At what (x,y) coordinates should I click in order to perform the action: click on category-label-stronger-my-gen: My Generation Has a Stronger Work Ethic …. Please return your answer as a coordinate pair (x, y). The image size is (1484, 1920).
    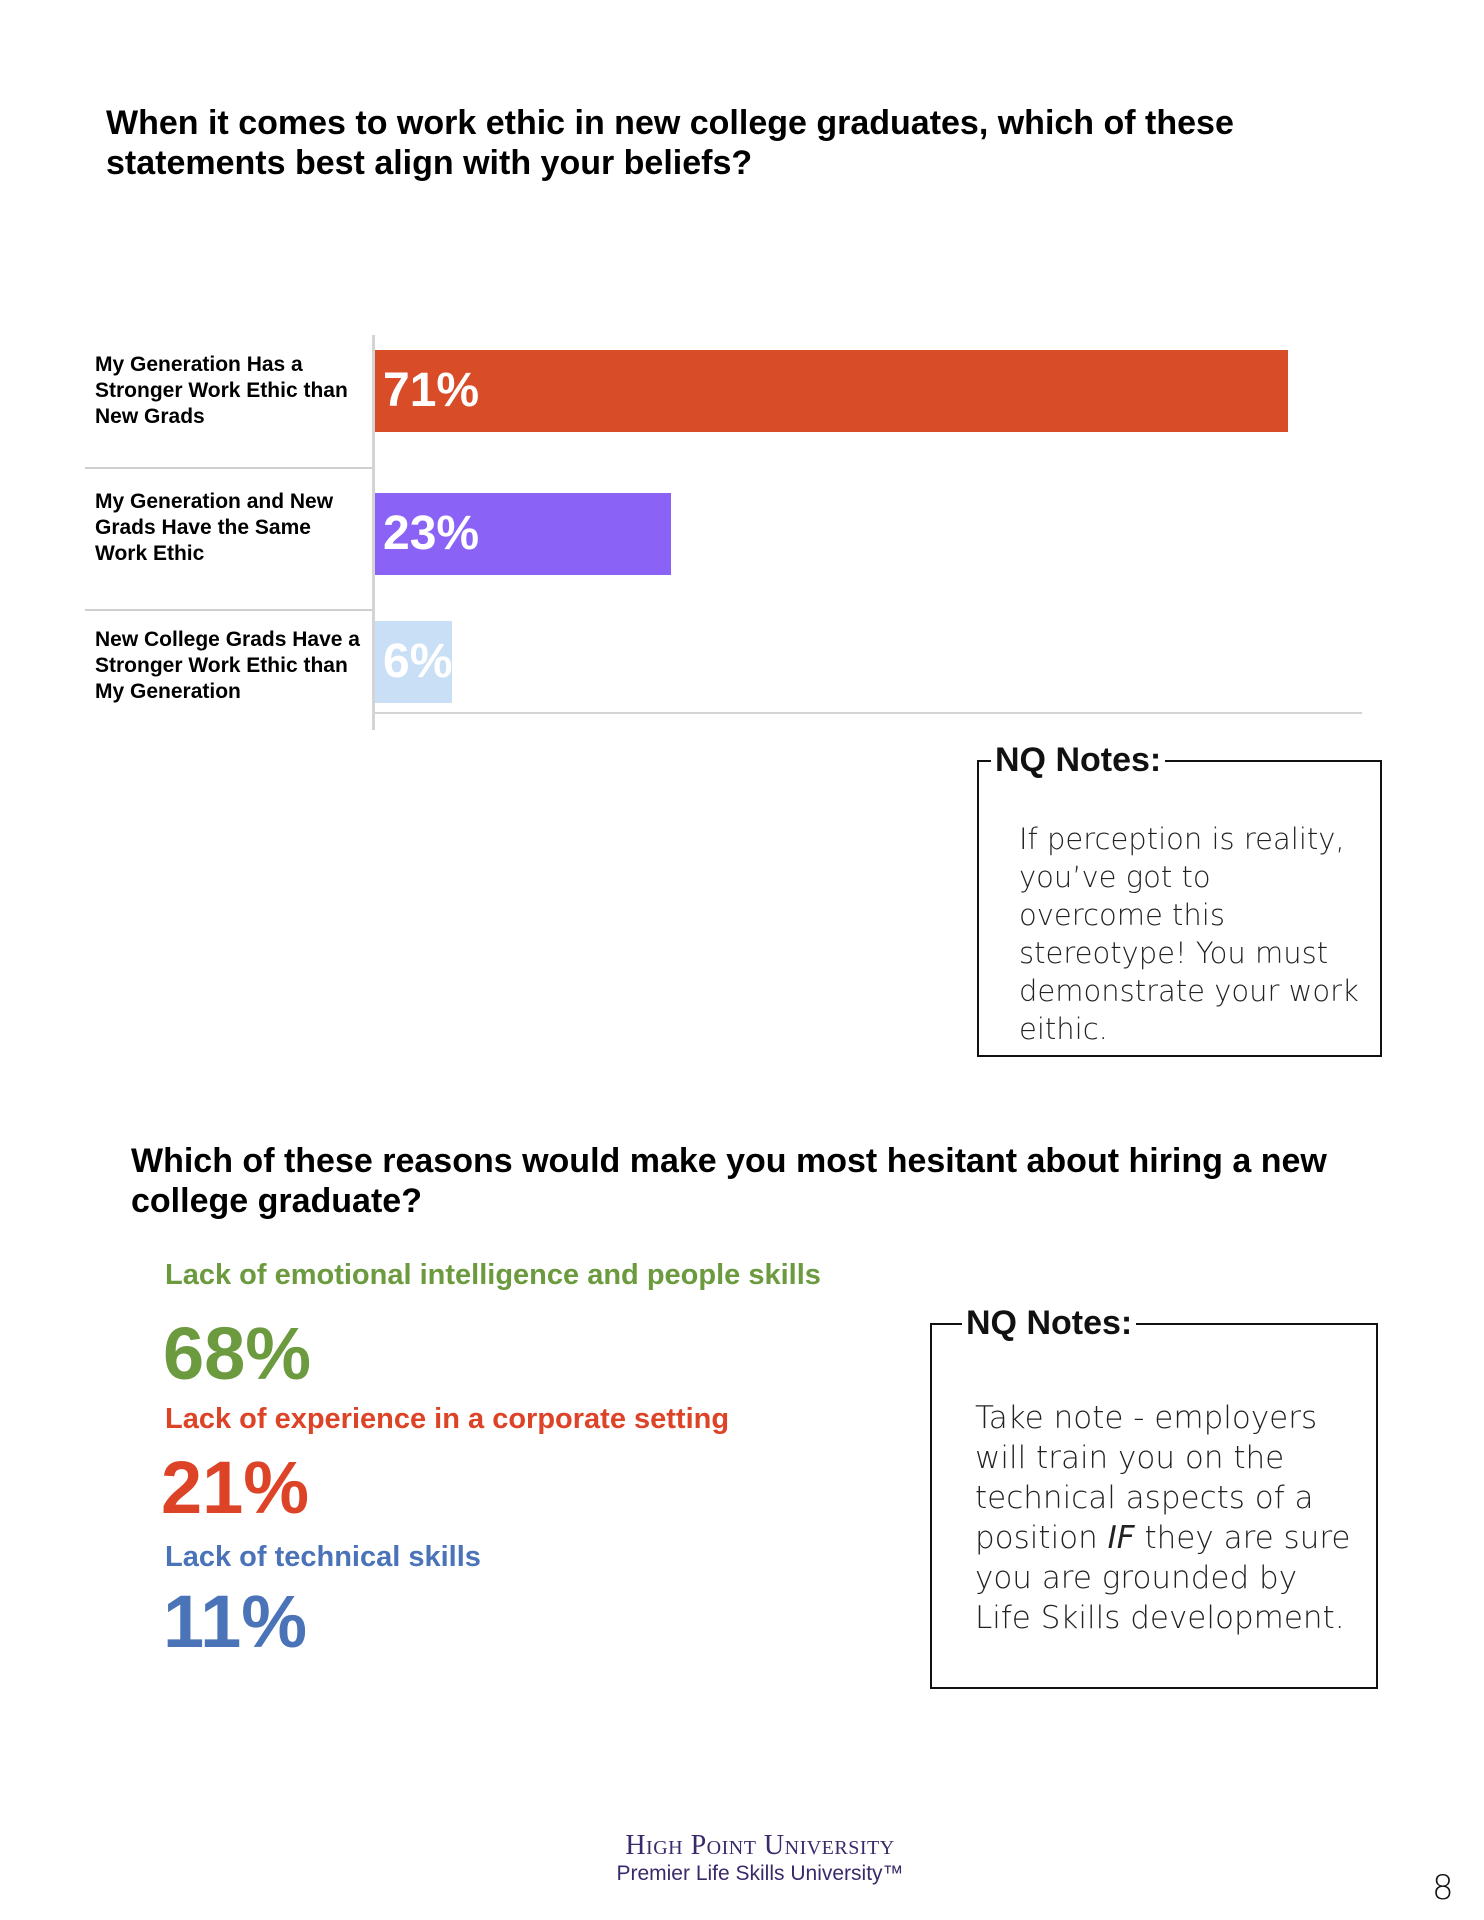
    Looking at the image, I should click on (221, 390).